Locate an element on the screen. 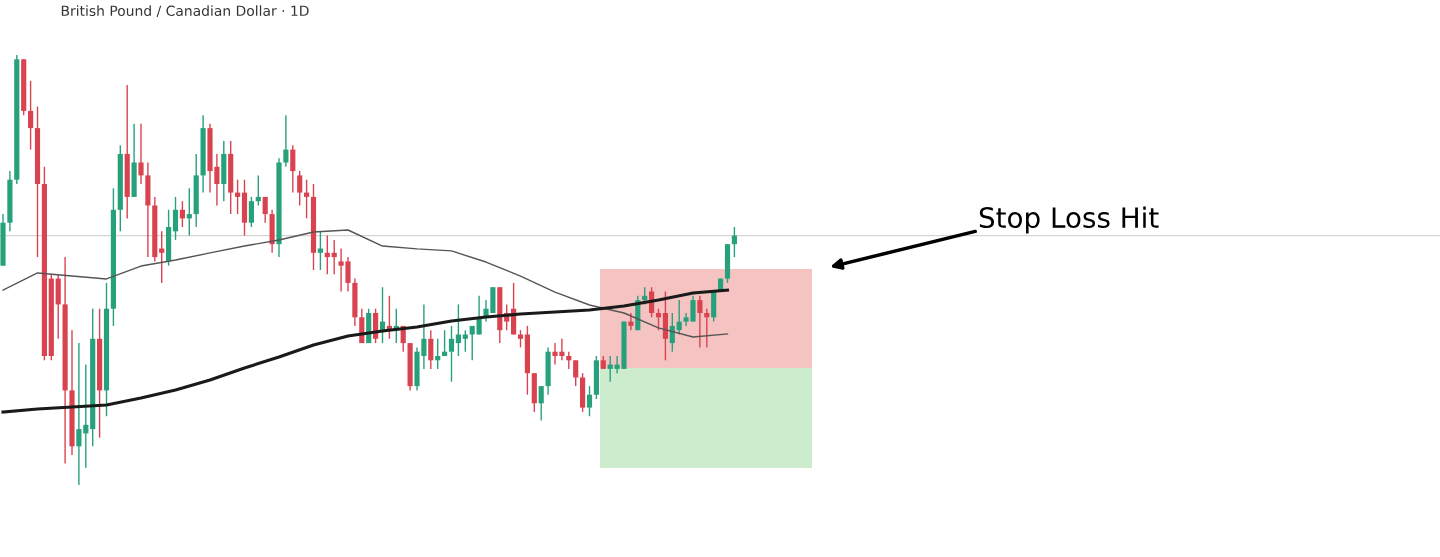  chart-title: British Pound / Canadian Dollar · 1D is located at coordinates (185, 11).